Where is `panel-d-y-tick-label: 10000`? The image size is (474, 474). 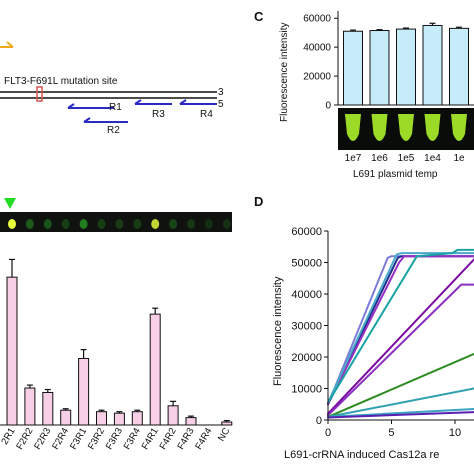 panel-d-y-tick-label: 10000 is located at coordinates (306, 390).